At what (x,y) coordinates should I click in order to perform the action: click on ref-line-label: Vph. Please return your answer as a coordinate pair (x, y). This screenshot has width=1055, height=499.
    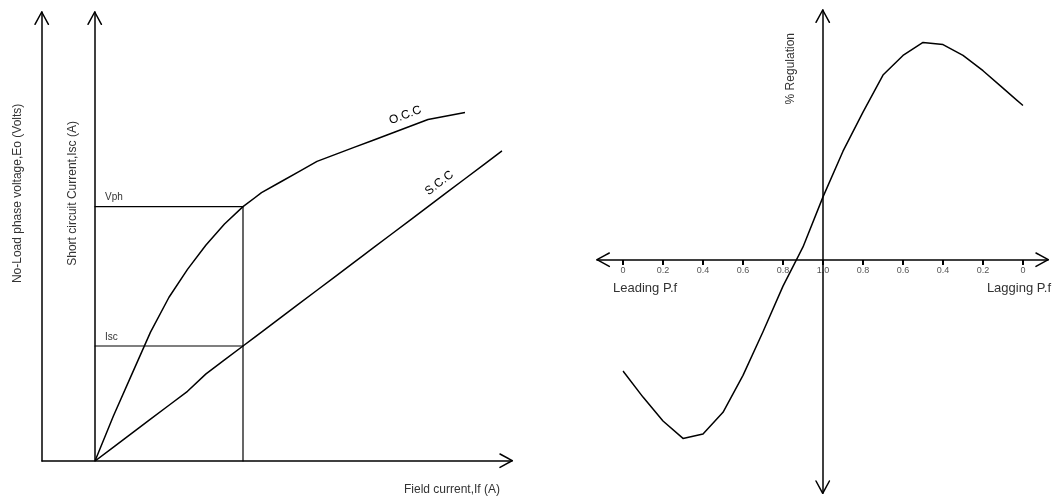
    Looking at the image, I should click on (114, 197).